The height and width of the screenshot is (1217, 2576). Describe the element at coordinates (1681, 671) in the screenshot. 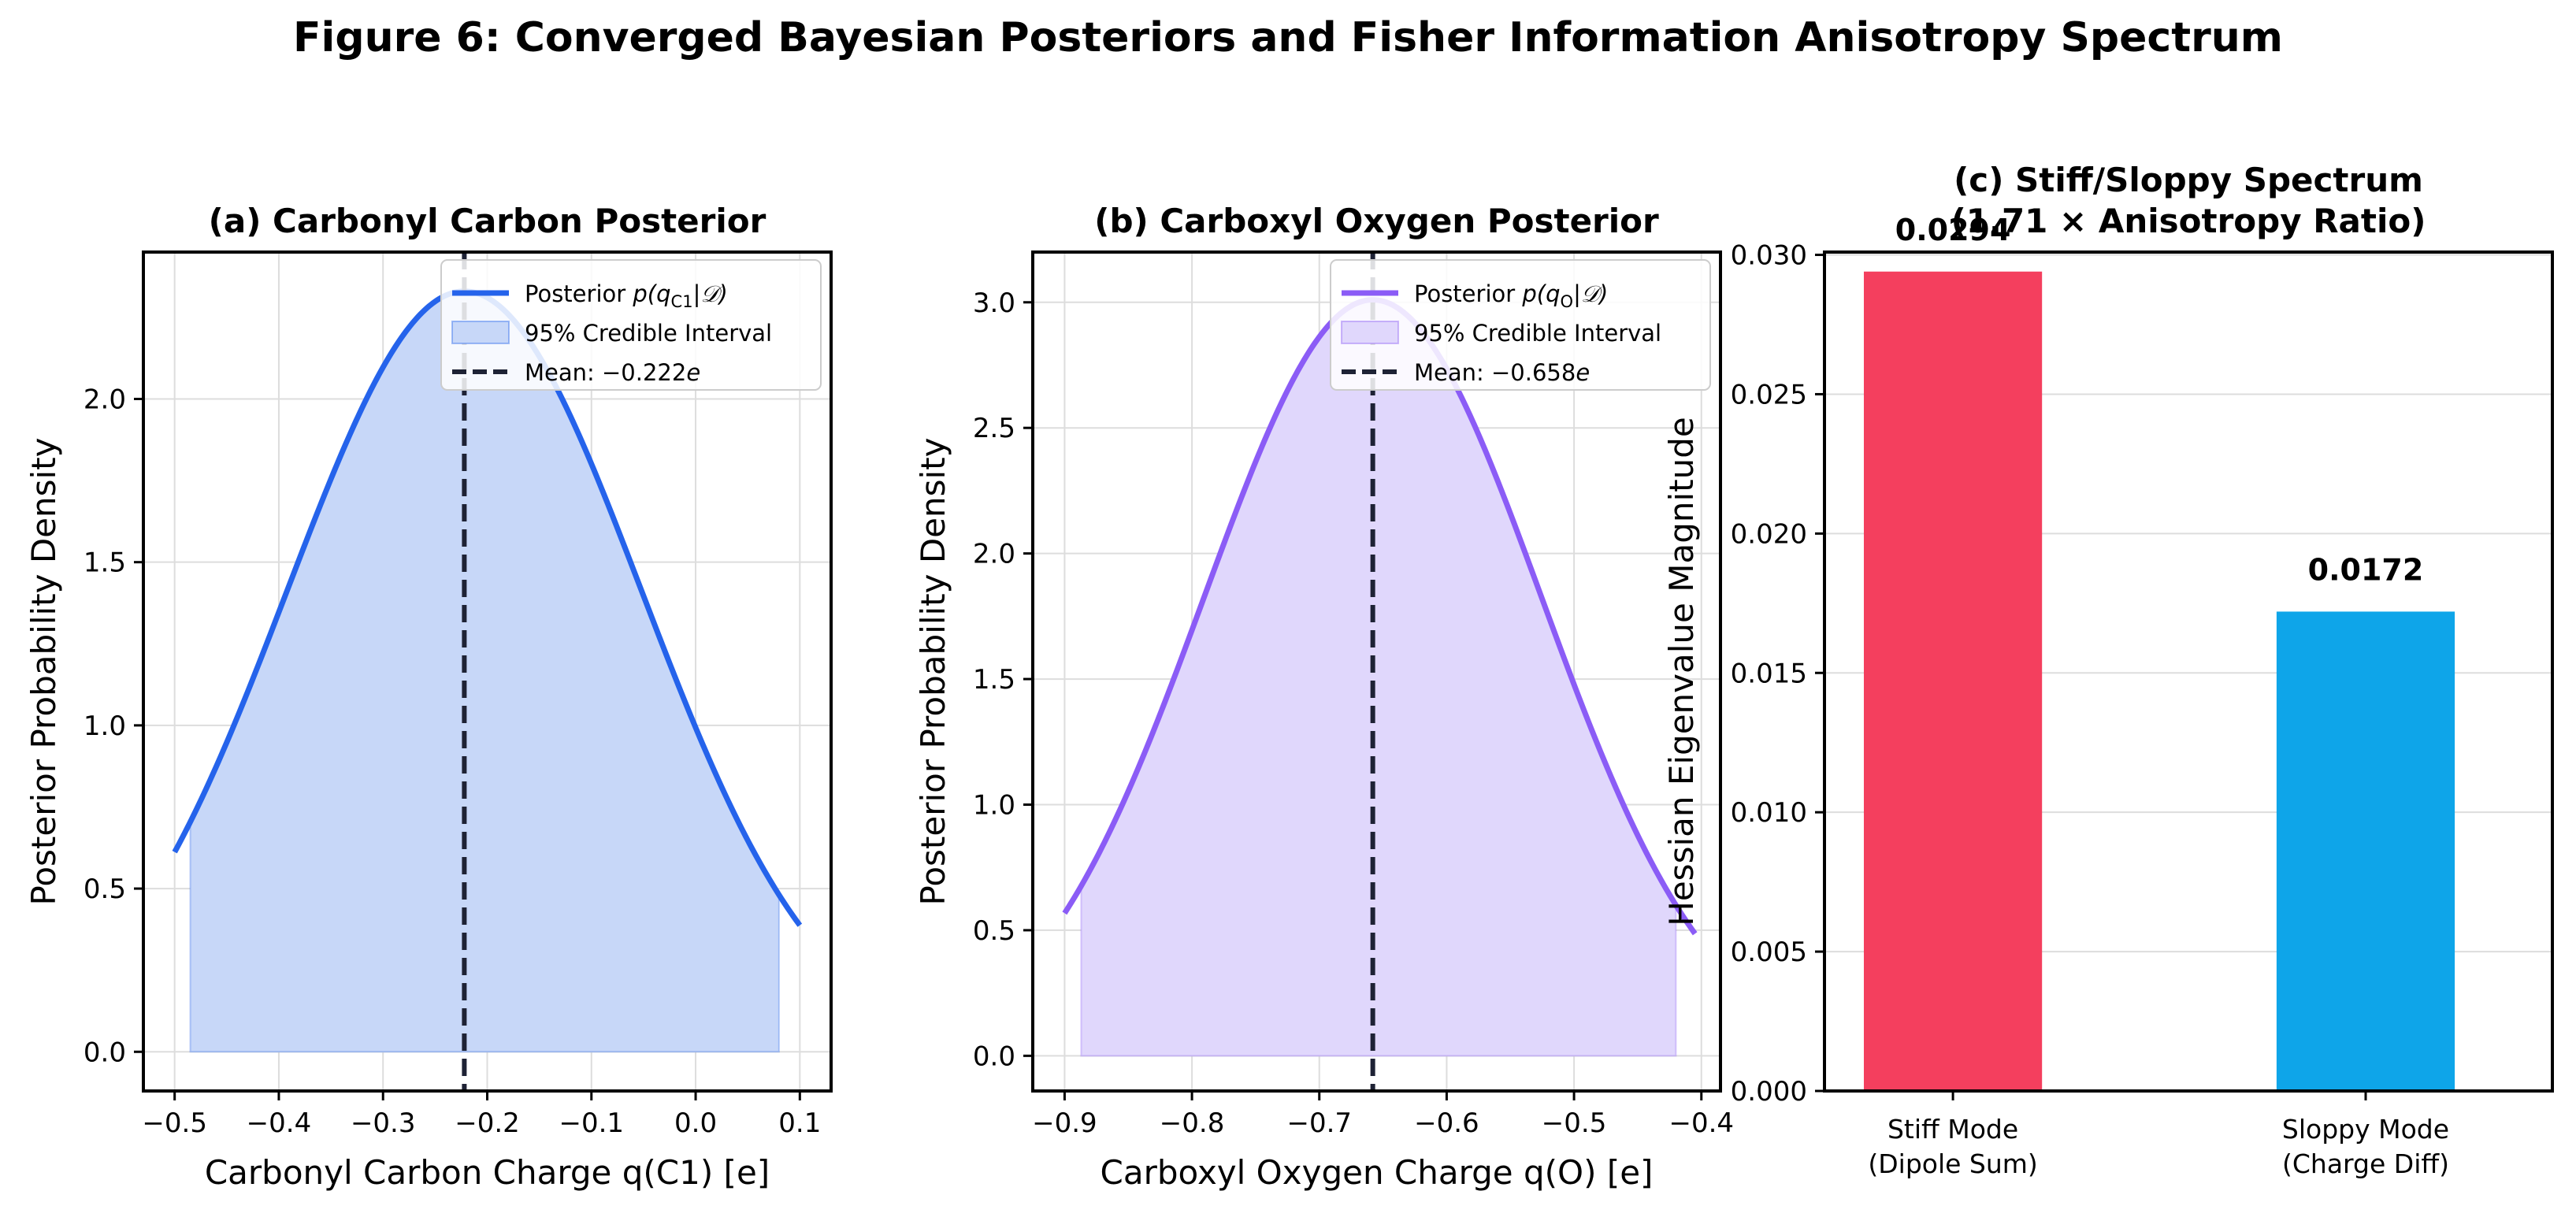

I see `y-axis-label: Hessian Eigenvalue Magnitude` at that location.